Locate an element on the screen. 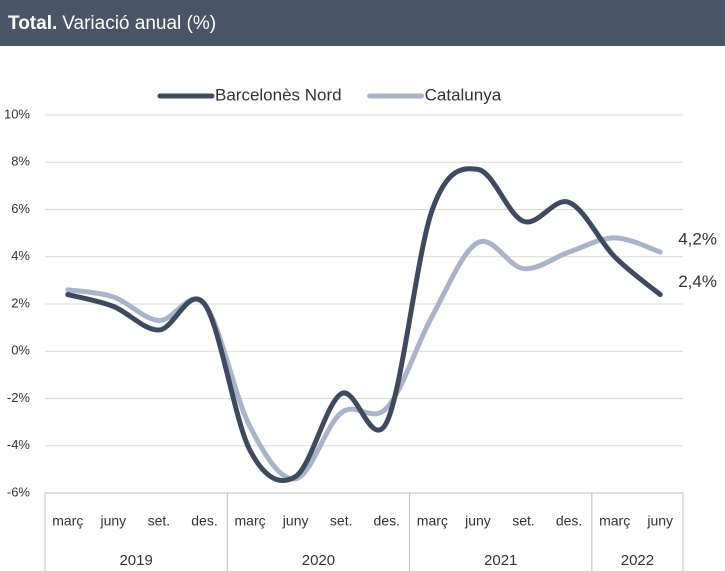 The width and height of the screenshot is (725, 571). legend-label: Barcelonès Nord is located at coordinates (278, 94).